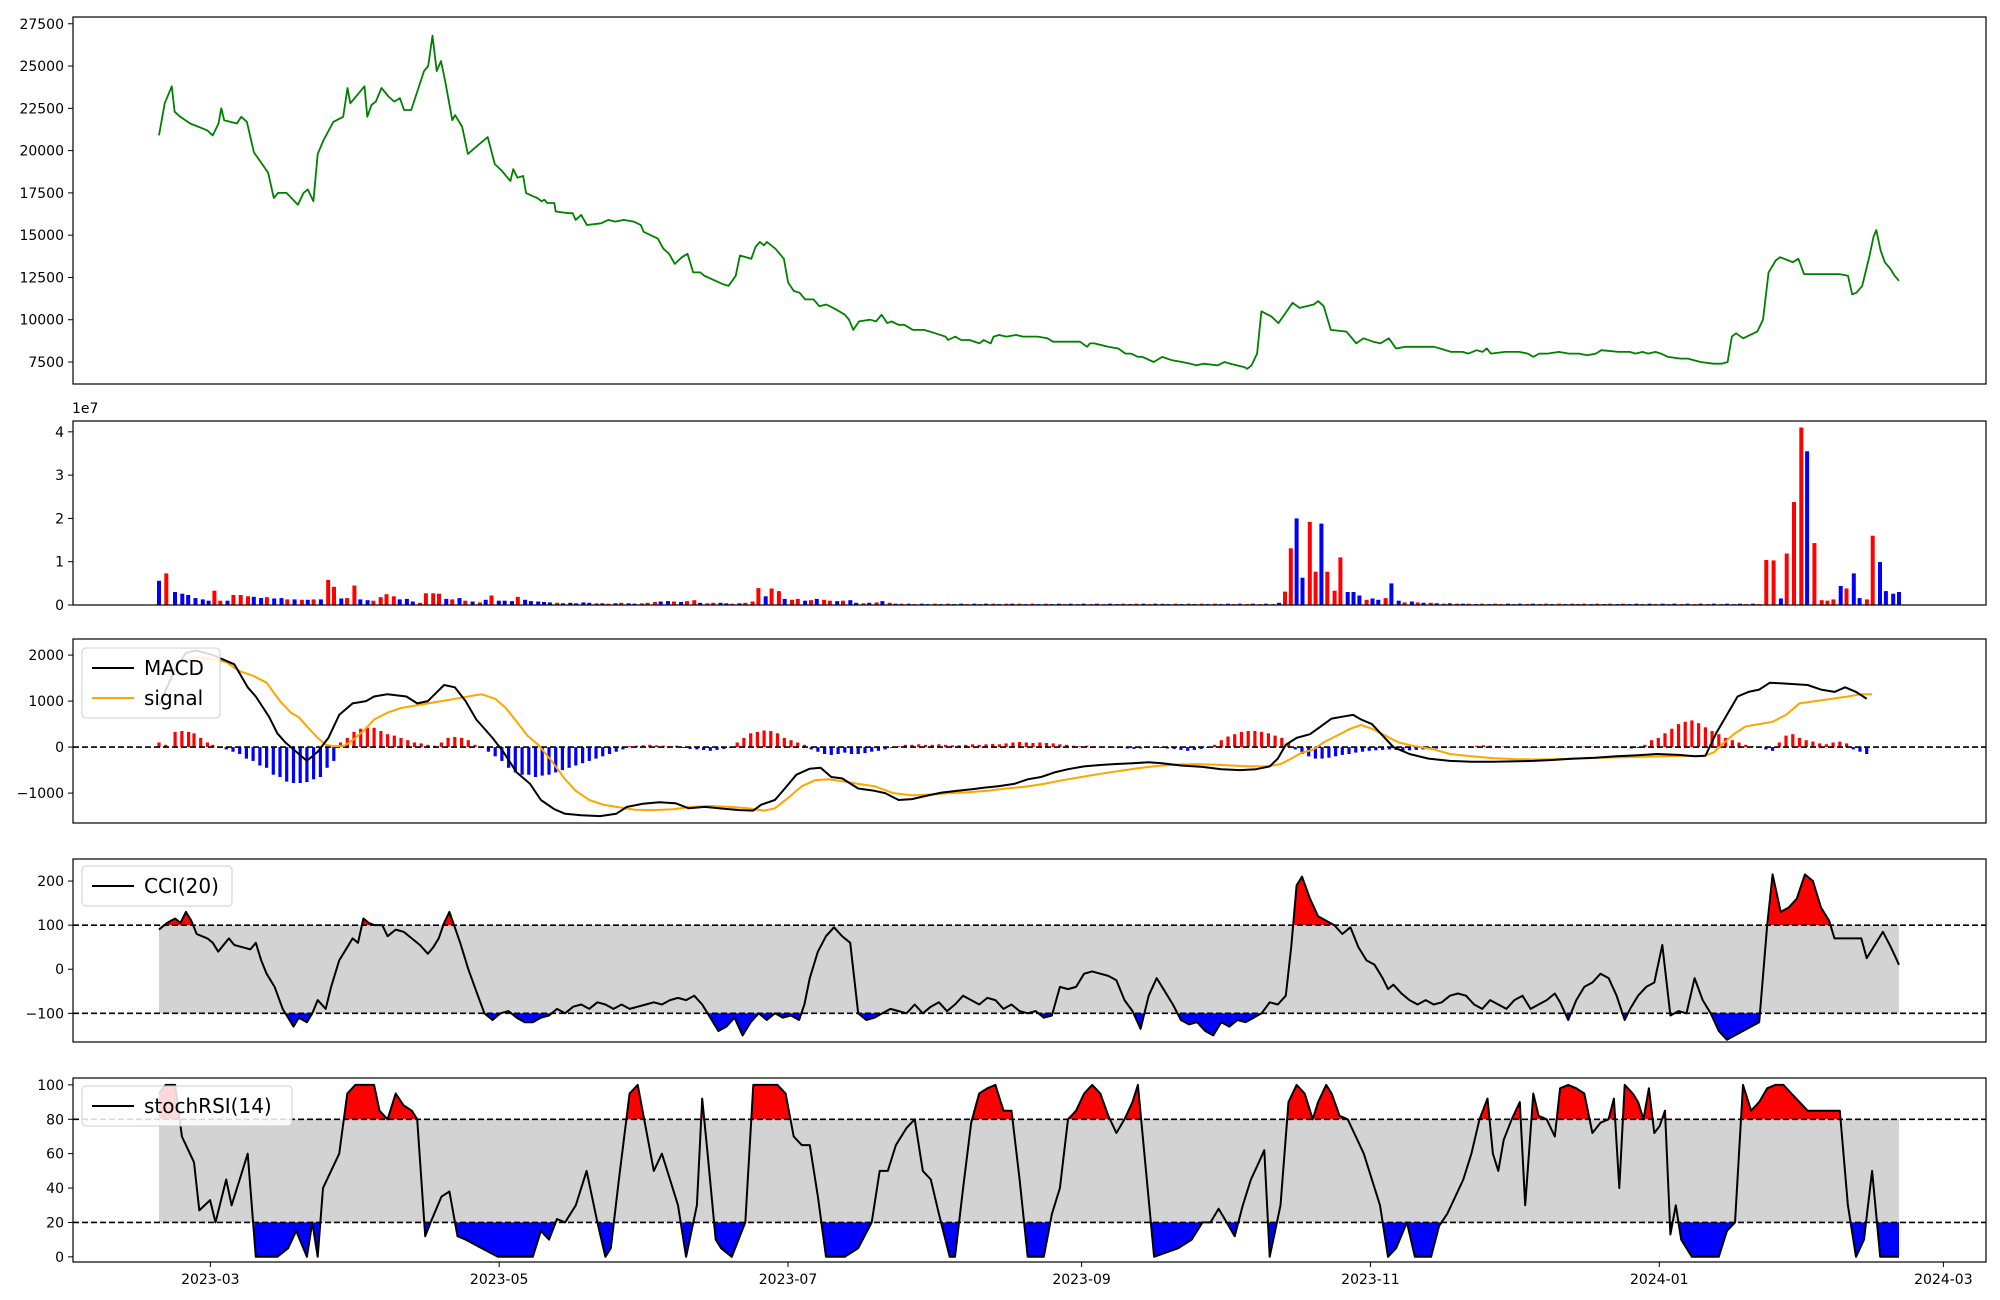  What do you see at coordinates (41, 194) in the screenshot?
I see `price-y-tick-label: 17500` at bounding box center [41, 194].